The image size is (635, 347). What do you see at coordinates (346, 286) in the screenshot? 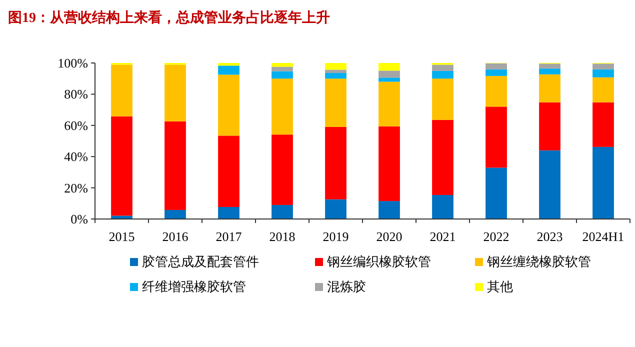
I see `legend-label: 混炼胶` at bounding box center [346, 286].